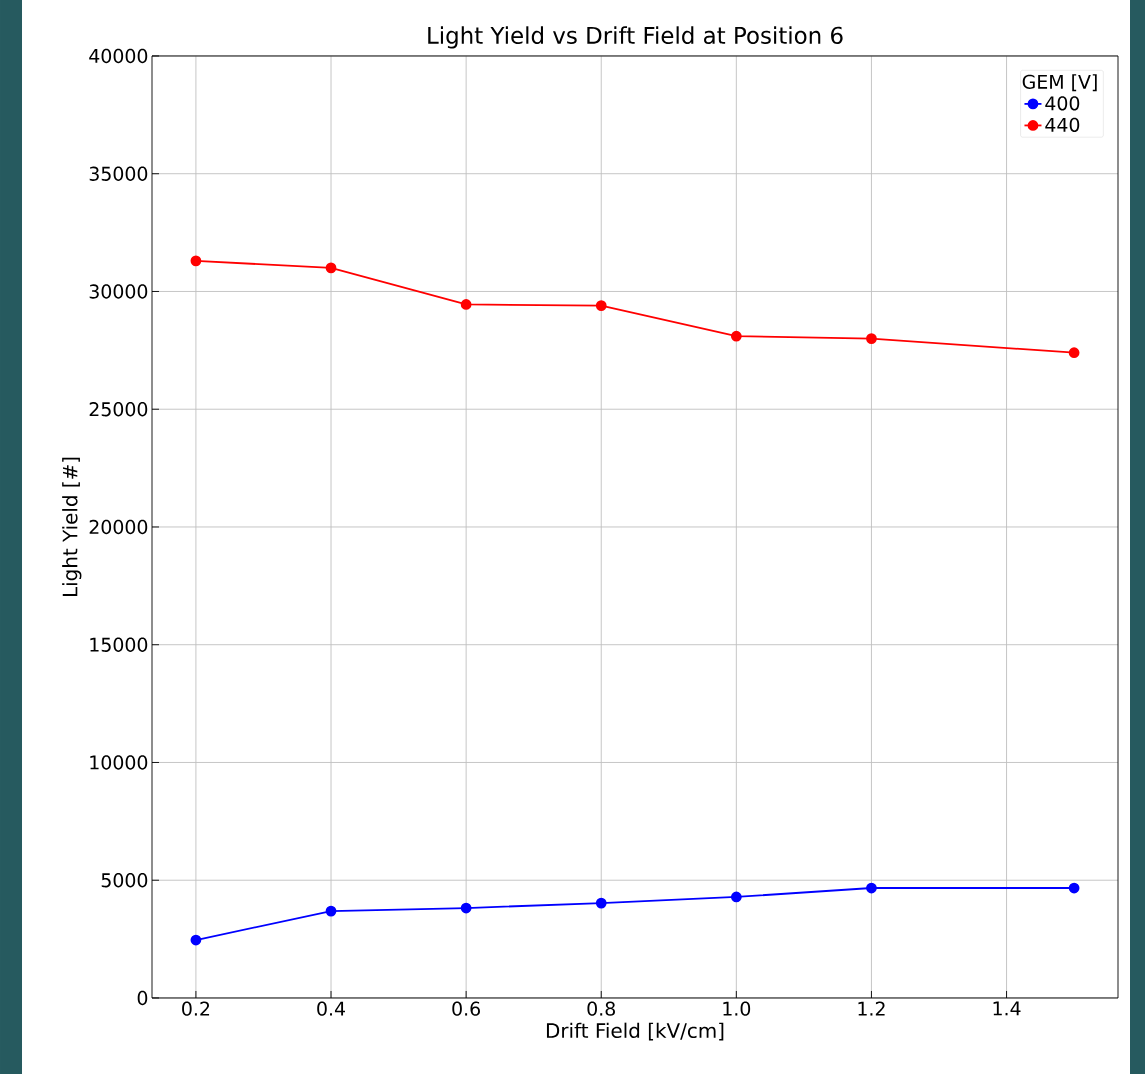 This screenshot has width=1145, height=1074. I want to click on y-axis-title: Light Yield [#], so click(72, 527).